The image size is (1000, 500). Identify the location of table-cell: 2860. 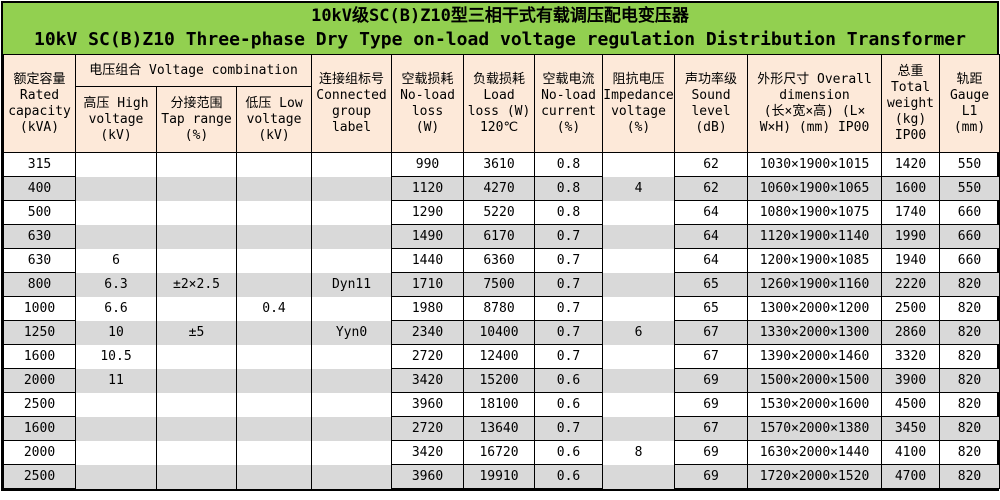
(911, 332).